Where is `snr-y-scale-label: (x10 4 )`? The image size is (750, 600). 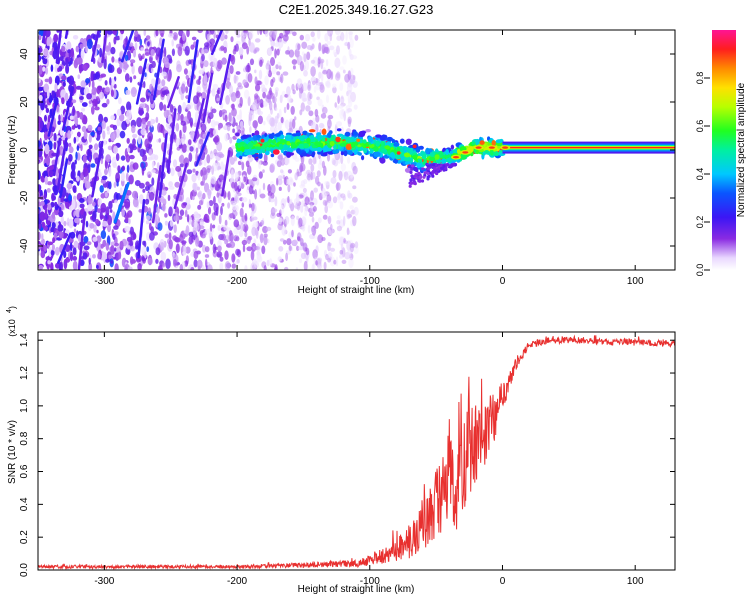
snr-y-scale-label: (x10 4 ) is located at coordinates (11, 321).